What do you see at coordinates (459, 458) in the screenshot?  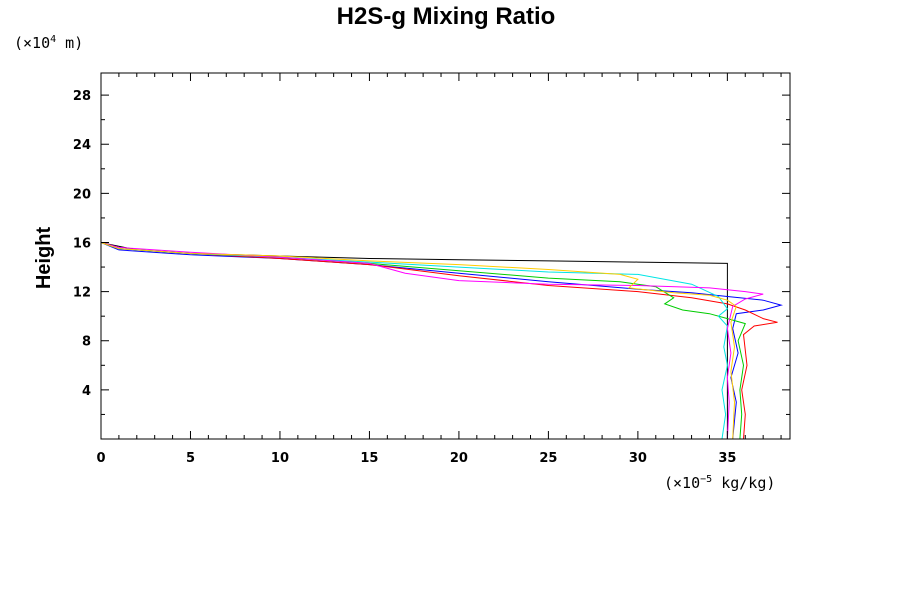 I see `x-tick-label: 20` at bounding box center [459, 458].